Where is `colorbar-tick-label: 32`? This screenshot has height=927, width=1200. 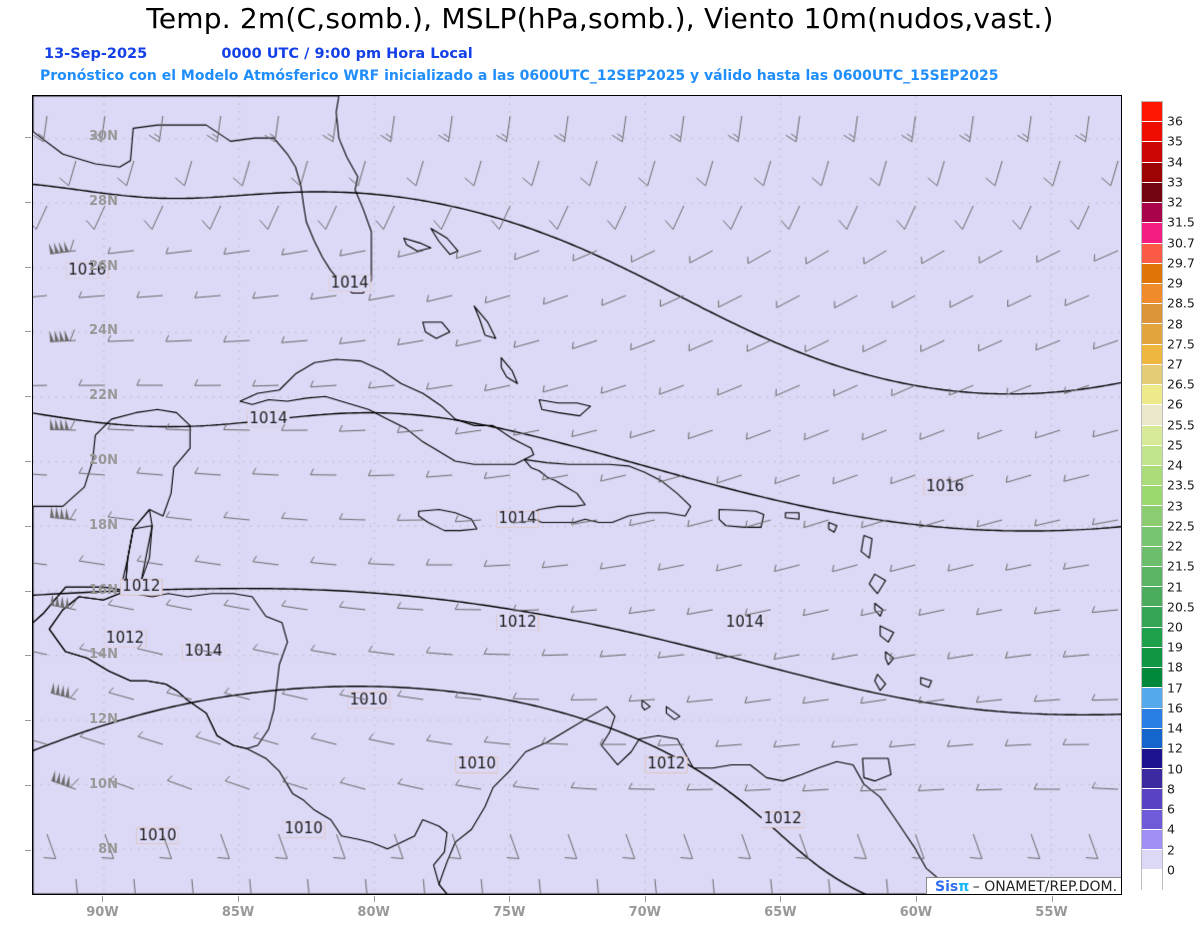 colorbar-tick-label: 32 is located at coordinates (1175, 202).